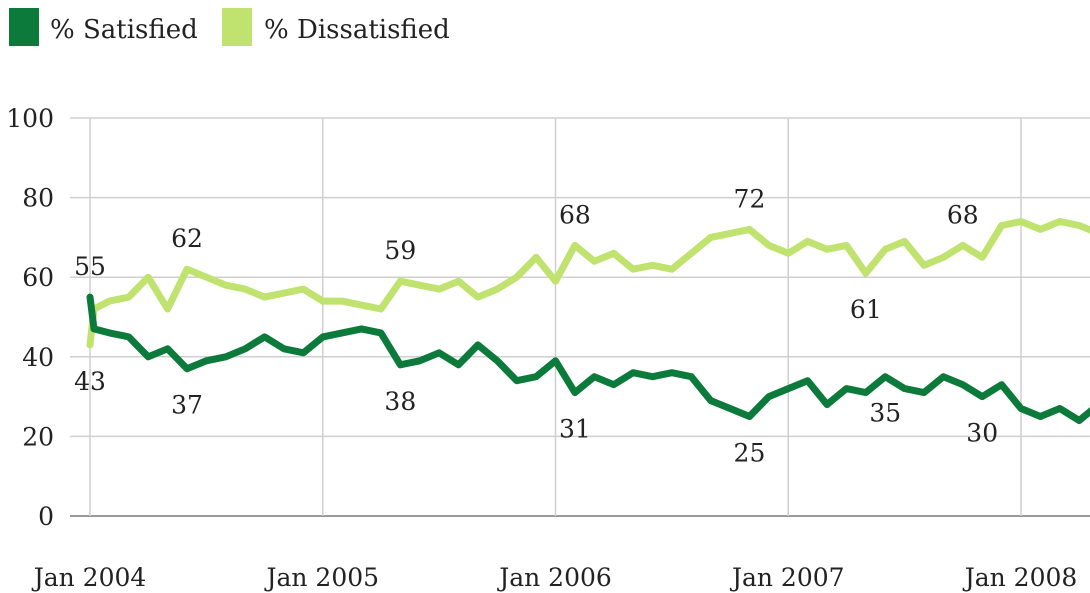  Describe the element at coordinates (237, 27) in the screenshot. I see `legend-swatch-dissatisfied` at that location.